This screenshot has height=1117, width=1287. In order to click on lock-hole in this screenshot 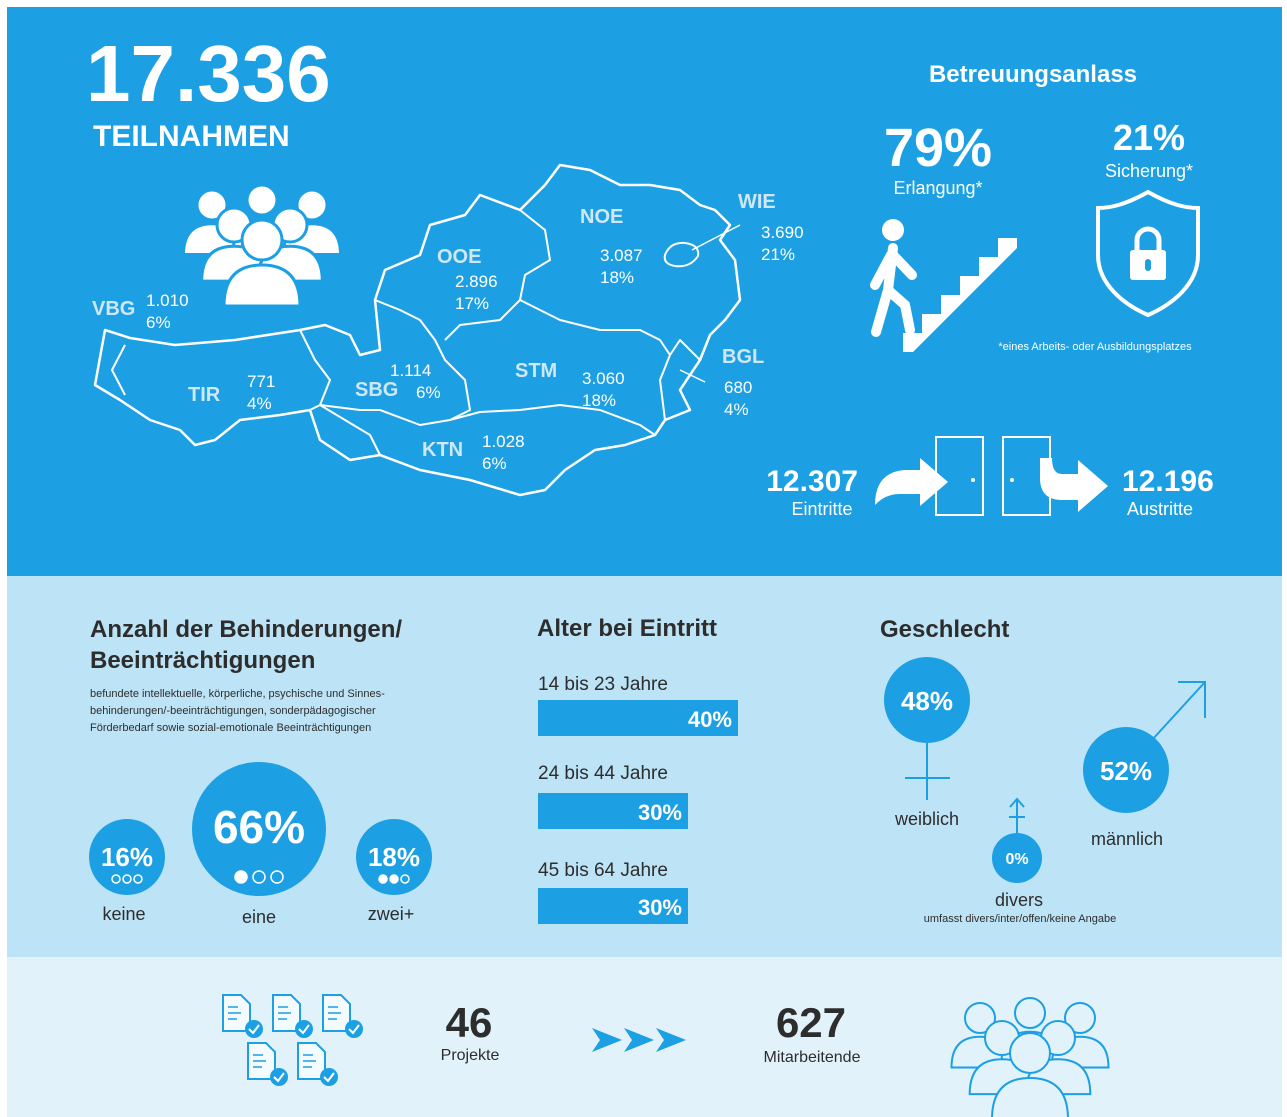, I will do `click(1148, 265)`.